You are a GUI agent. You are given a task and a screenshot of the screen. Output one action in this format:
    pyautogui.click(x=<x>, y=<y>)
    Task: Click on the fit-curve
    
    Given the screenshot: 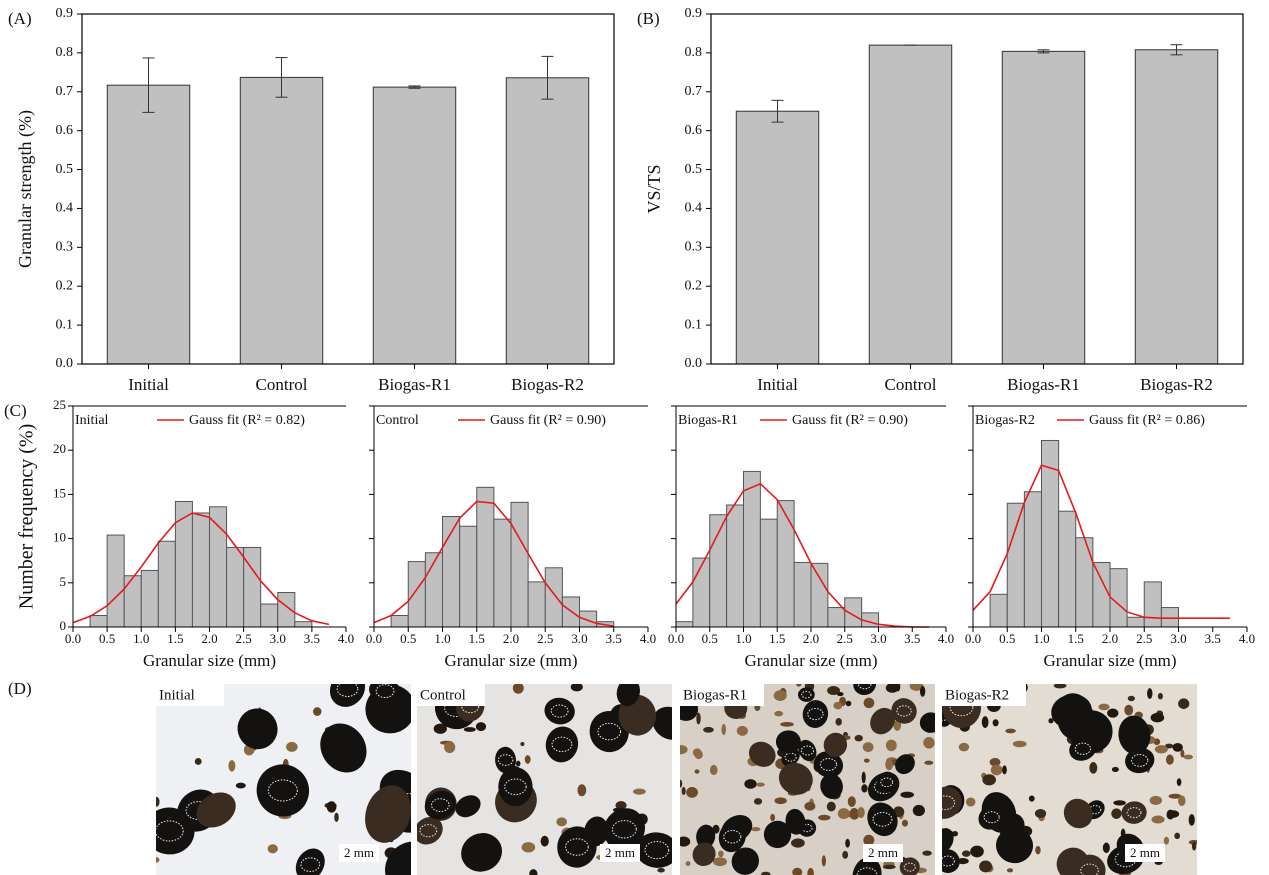 What is the action you would take?
    pyautogui.click(x=493, y=563)
    